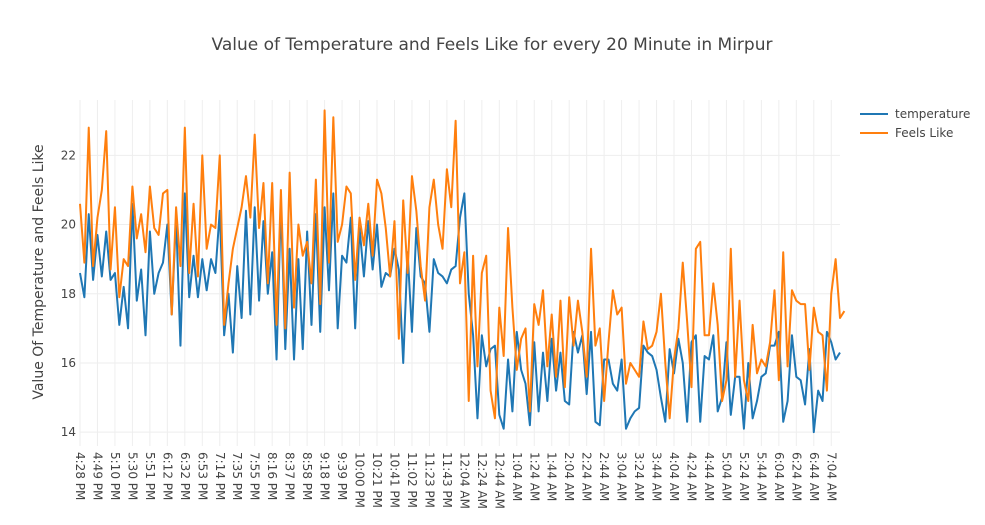 This screenshot has width=985, height=525. Describe the element at coordinates (796, 476) in the screenshot. I see `x-tick-label: 6:24 AM` at that location.